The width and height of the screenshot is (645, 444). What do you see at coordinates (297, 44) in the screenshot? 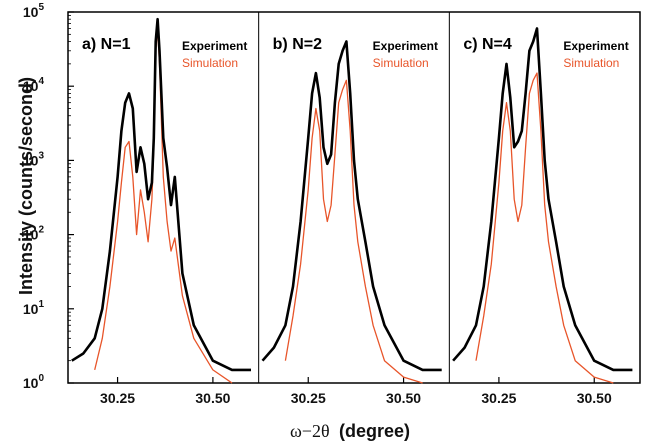
I see `panel-label: b) N=2` at bounding box center [297, 44].